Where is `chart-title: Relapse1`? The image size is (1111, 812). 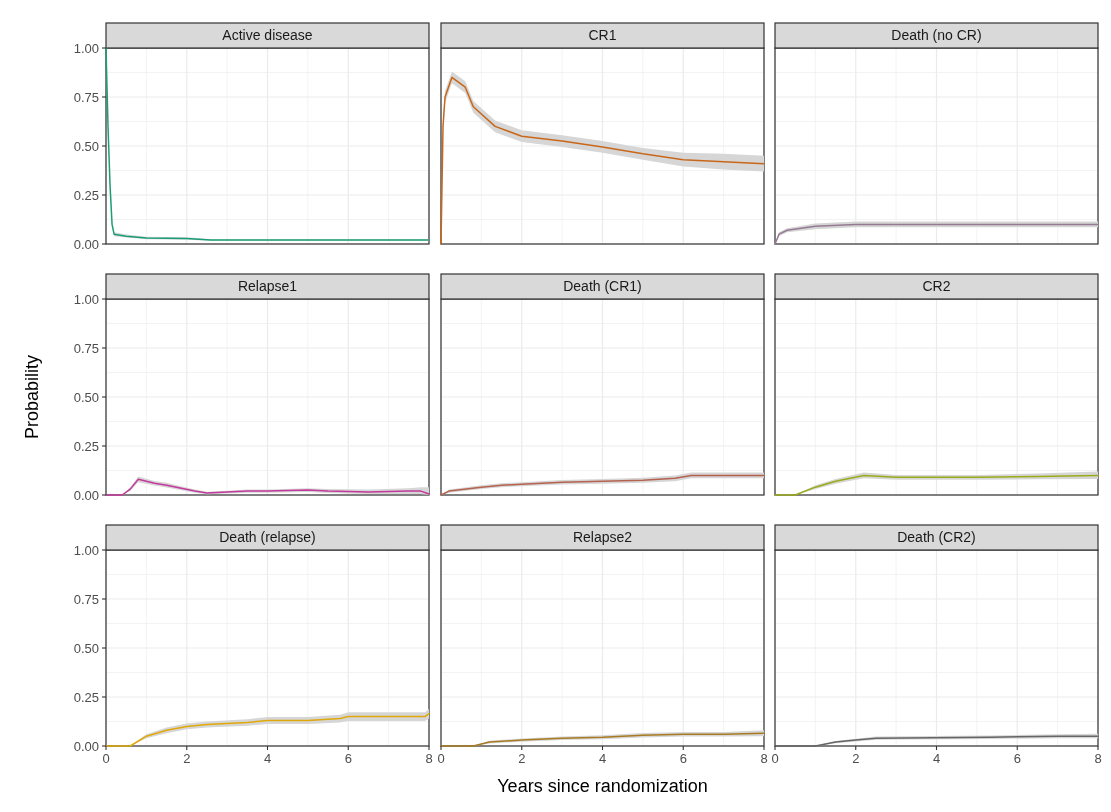 chart-title: Relapse1 is located at coordinates (267, 286).